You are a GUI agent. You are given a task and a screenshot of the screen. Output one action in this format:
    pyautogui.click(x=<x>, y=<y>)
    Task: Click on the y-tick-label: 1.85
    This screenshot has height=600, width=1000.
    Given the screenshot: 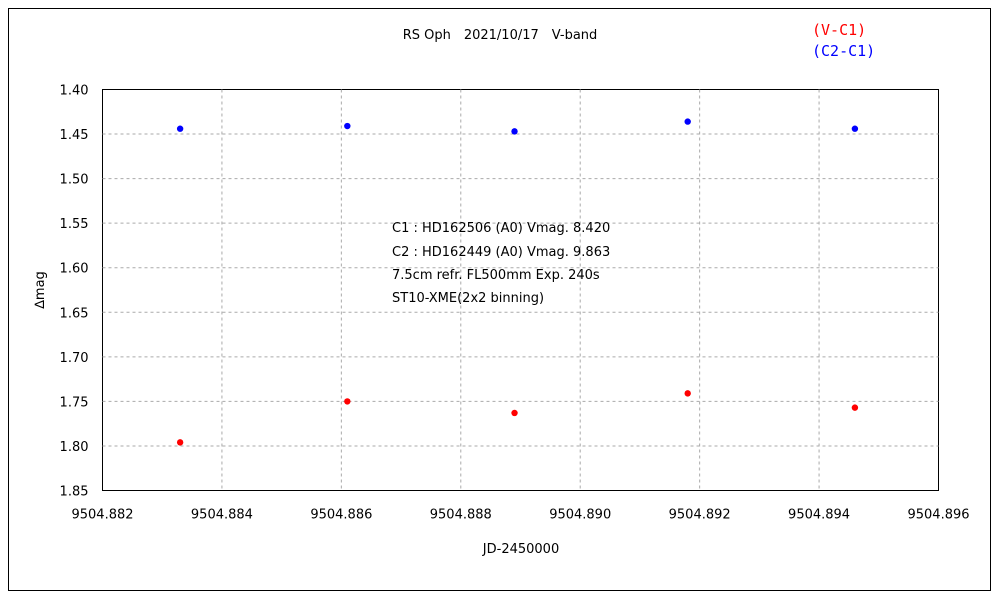 What is the action you would take?
    pyautogui.click(x=74, y=492)
    